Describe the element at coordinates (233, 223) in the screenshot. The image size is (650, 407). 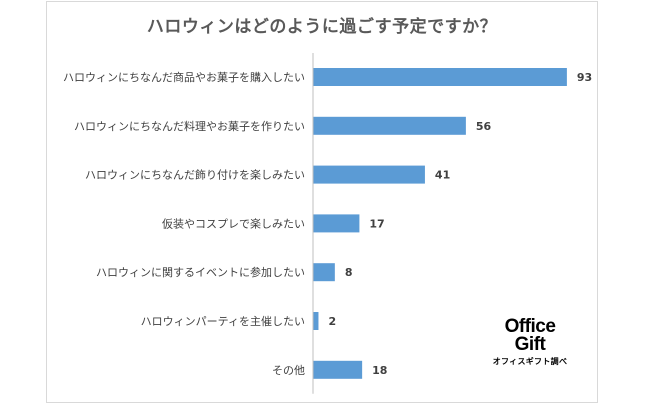
I see `category-label: 仮装やコスプレで楽しみたい` at that location.